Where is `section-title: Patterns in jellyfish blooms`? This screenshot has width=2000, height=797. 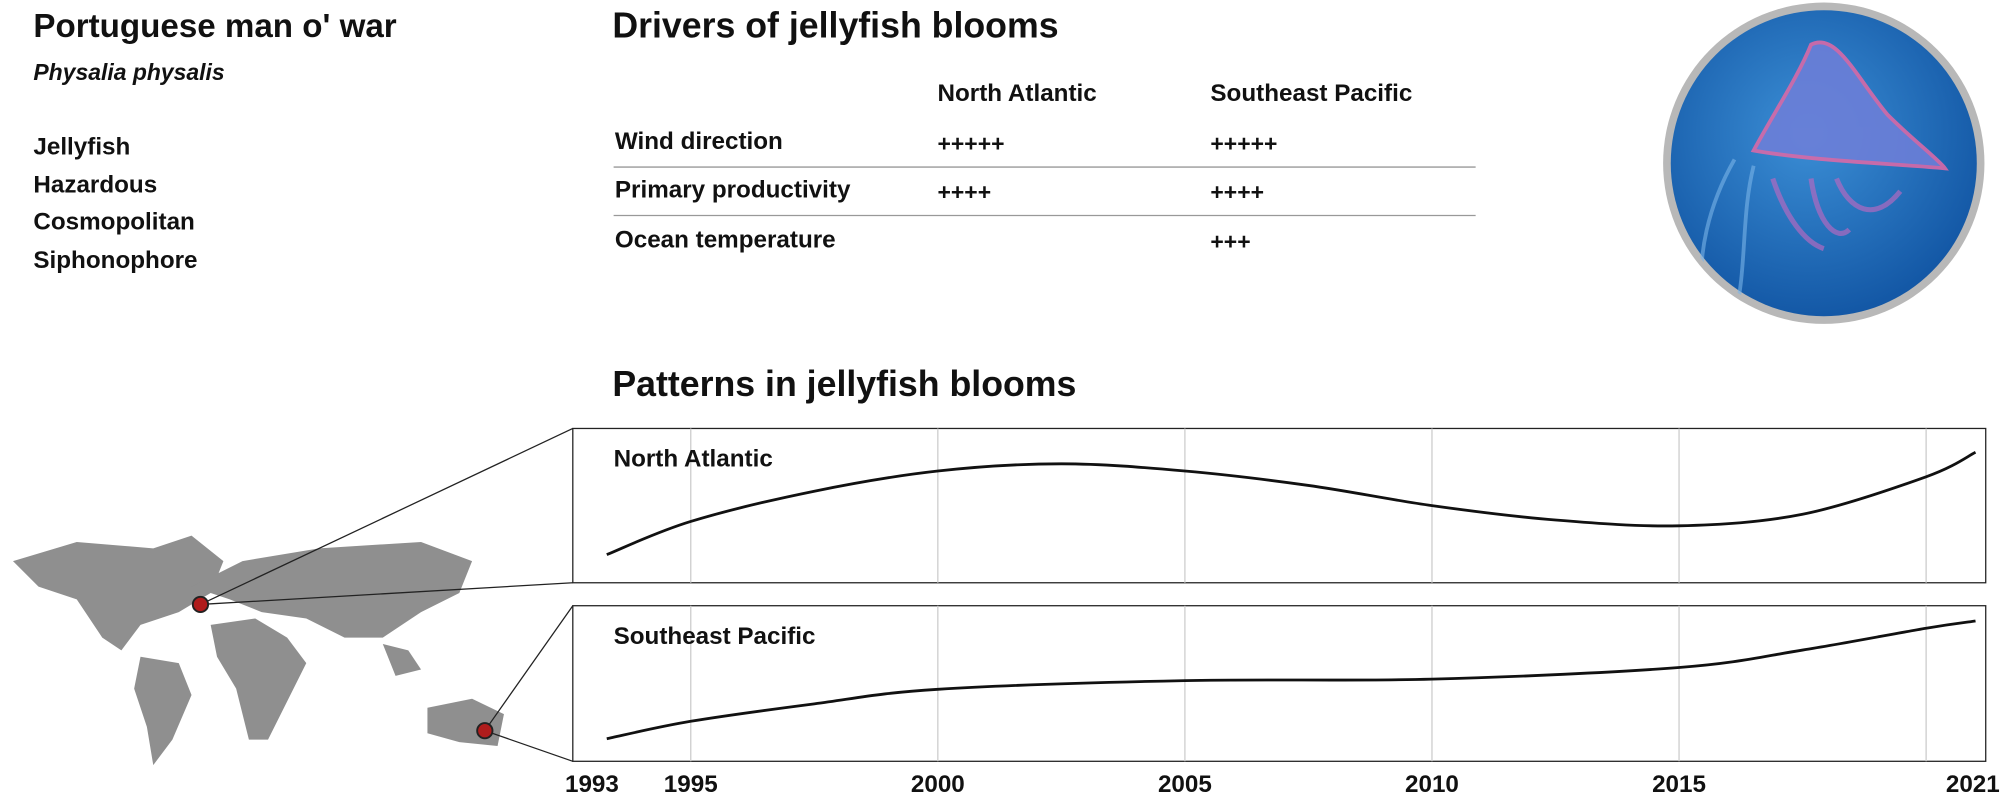
section-title: Patterns in jellyfish blooms is located at coordinates (844, 384).